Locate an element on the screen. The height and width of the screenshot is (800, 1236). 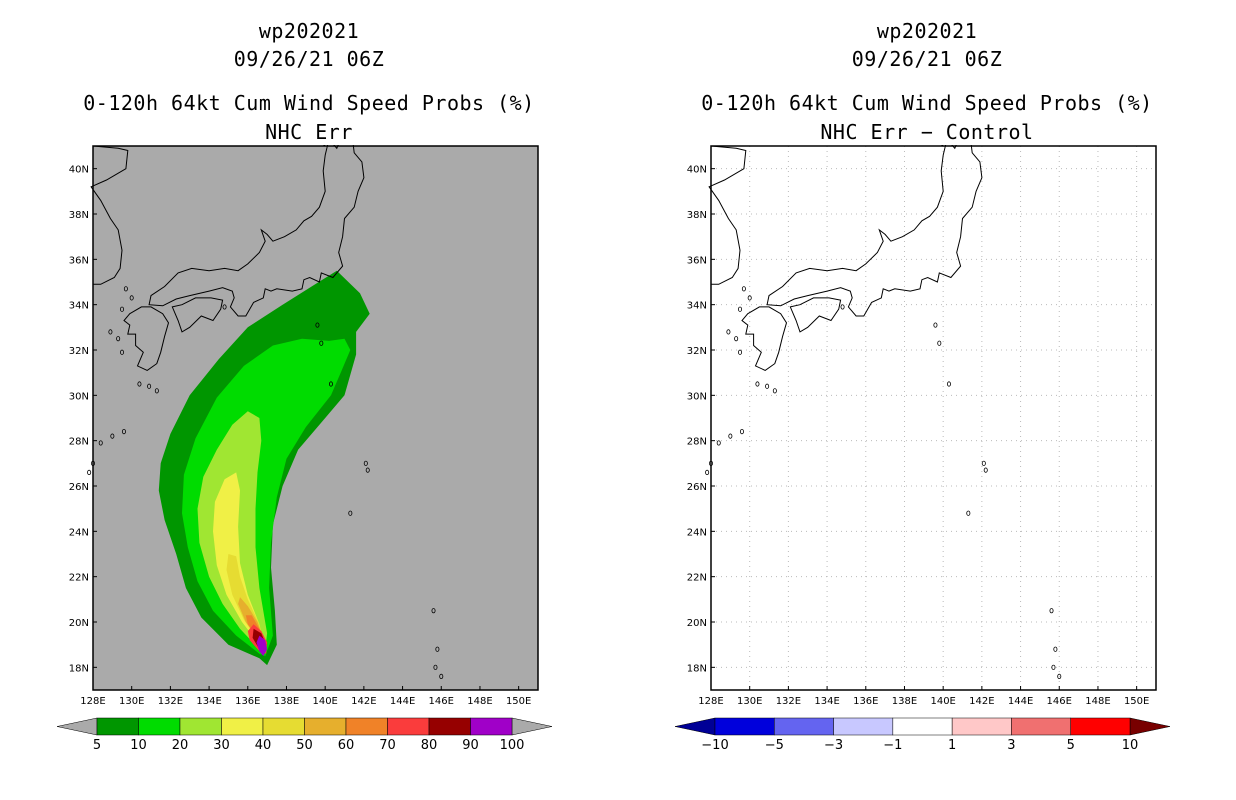
lon-tick-label: 130E is located at coordinates (131, 701).